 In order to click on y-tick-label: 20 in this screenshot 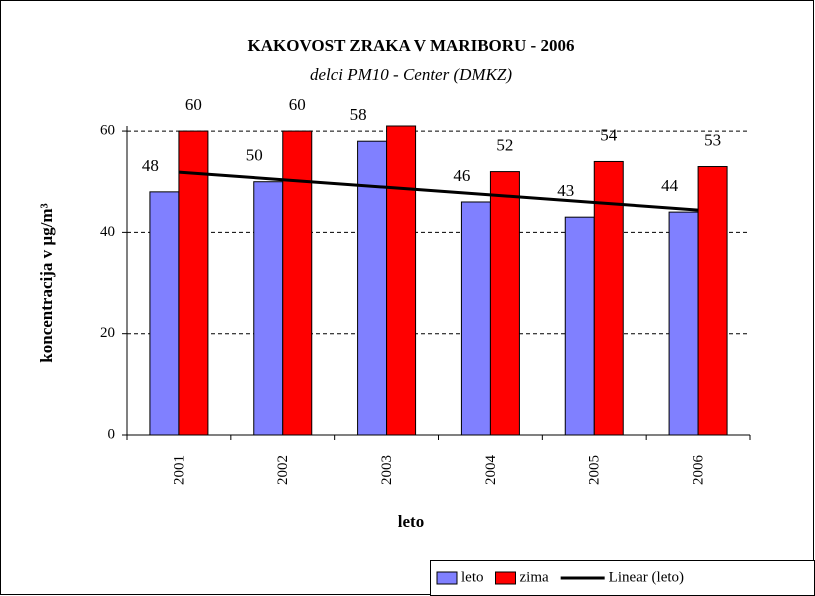, I will do `click(107, 333)`.